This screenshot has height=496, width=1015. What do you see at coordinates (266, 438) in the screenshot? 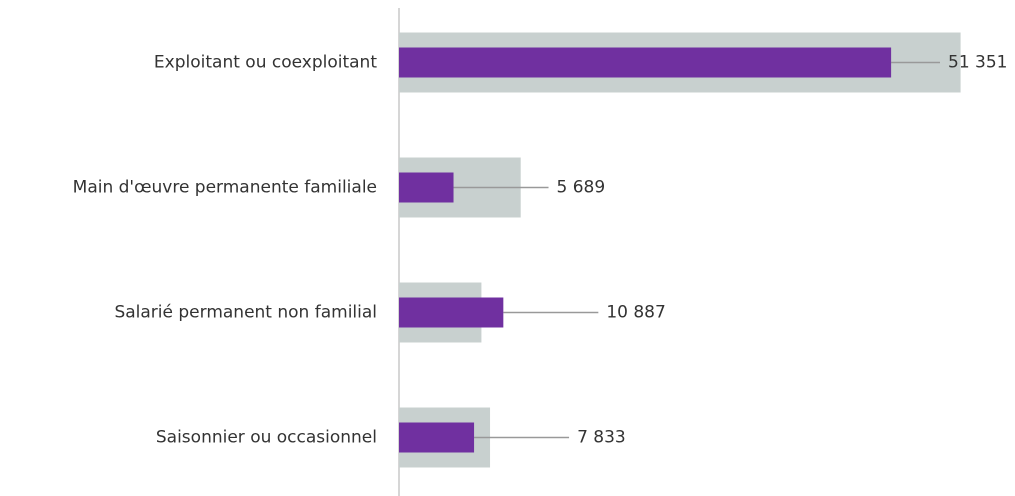
I see `y-tick-label: Saisonnier ou occasionnel` at bounding box center [266, 438].